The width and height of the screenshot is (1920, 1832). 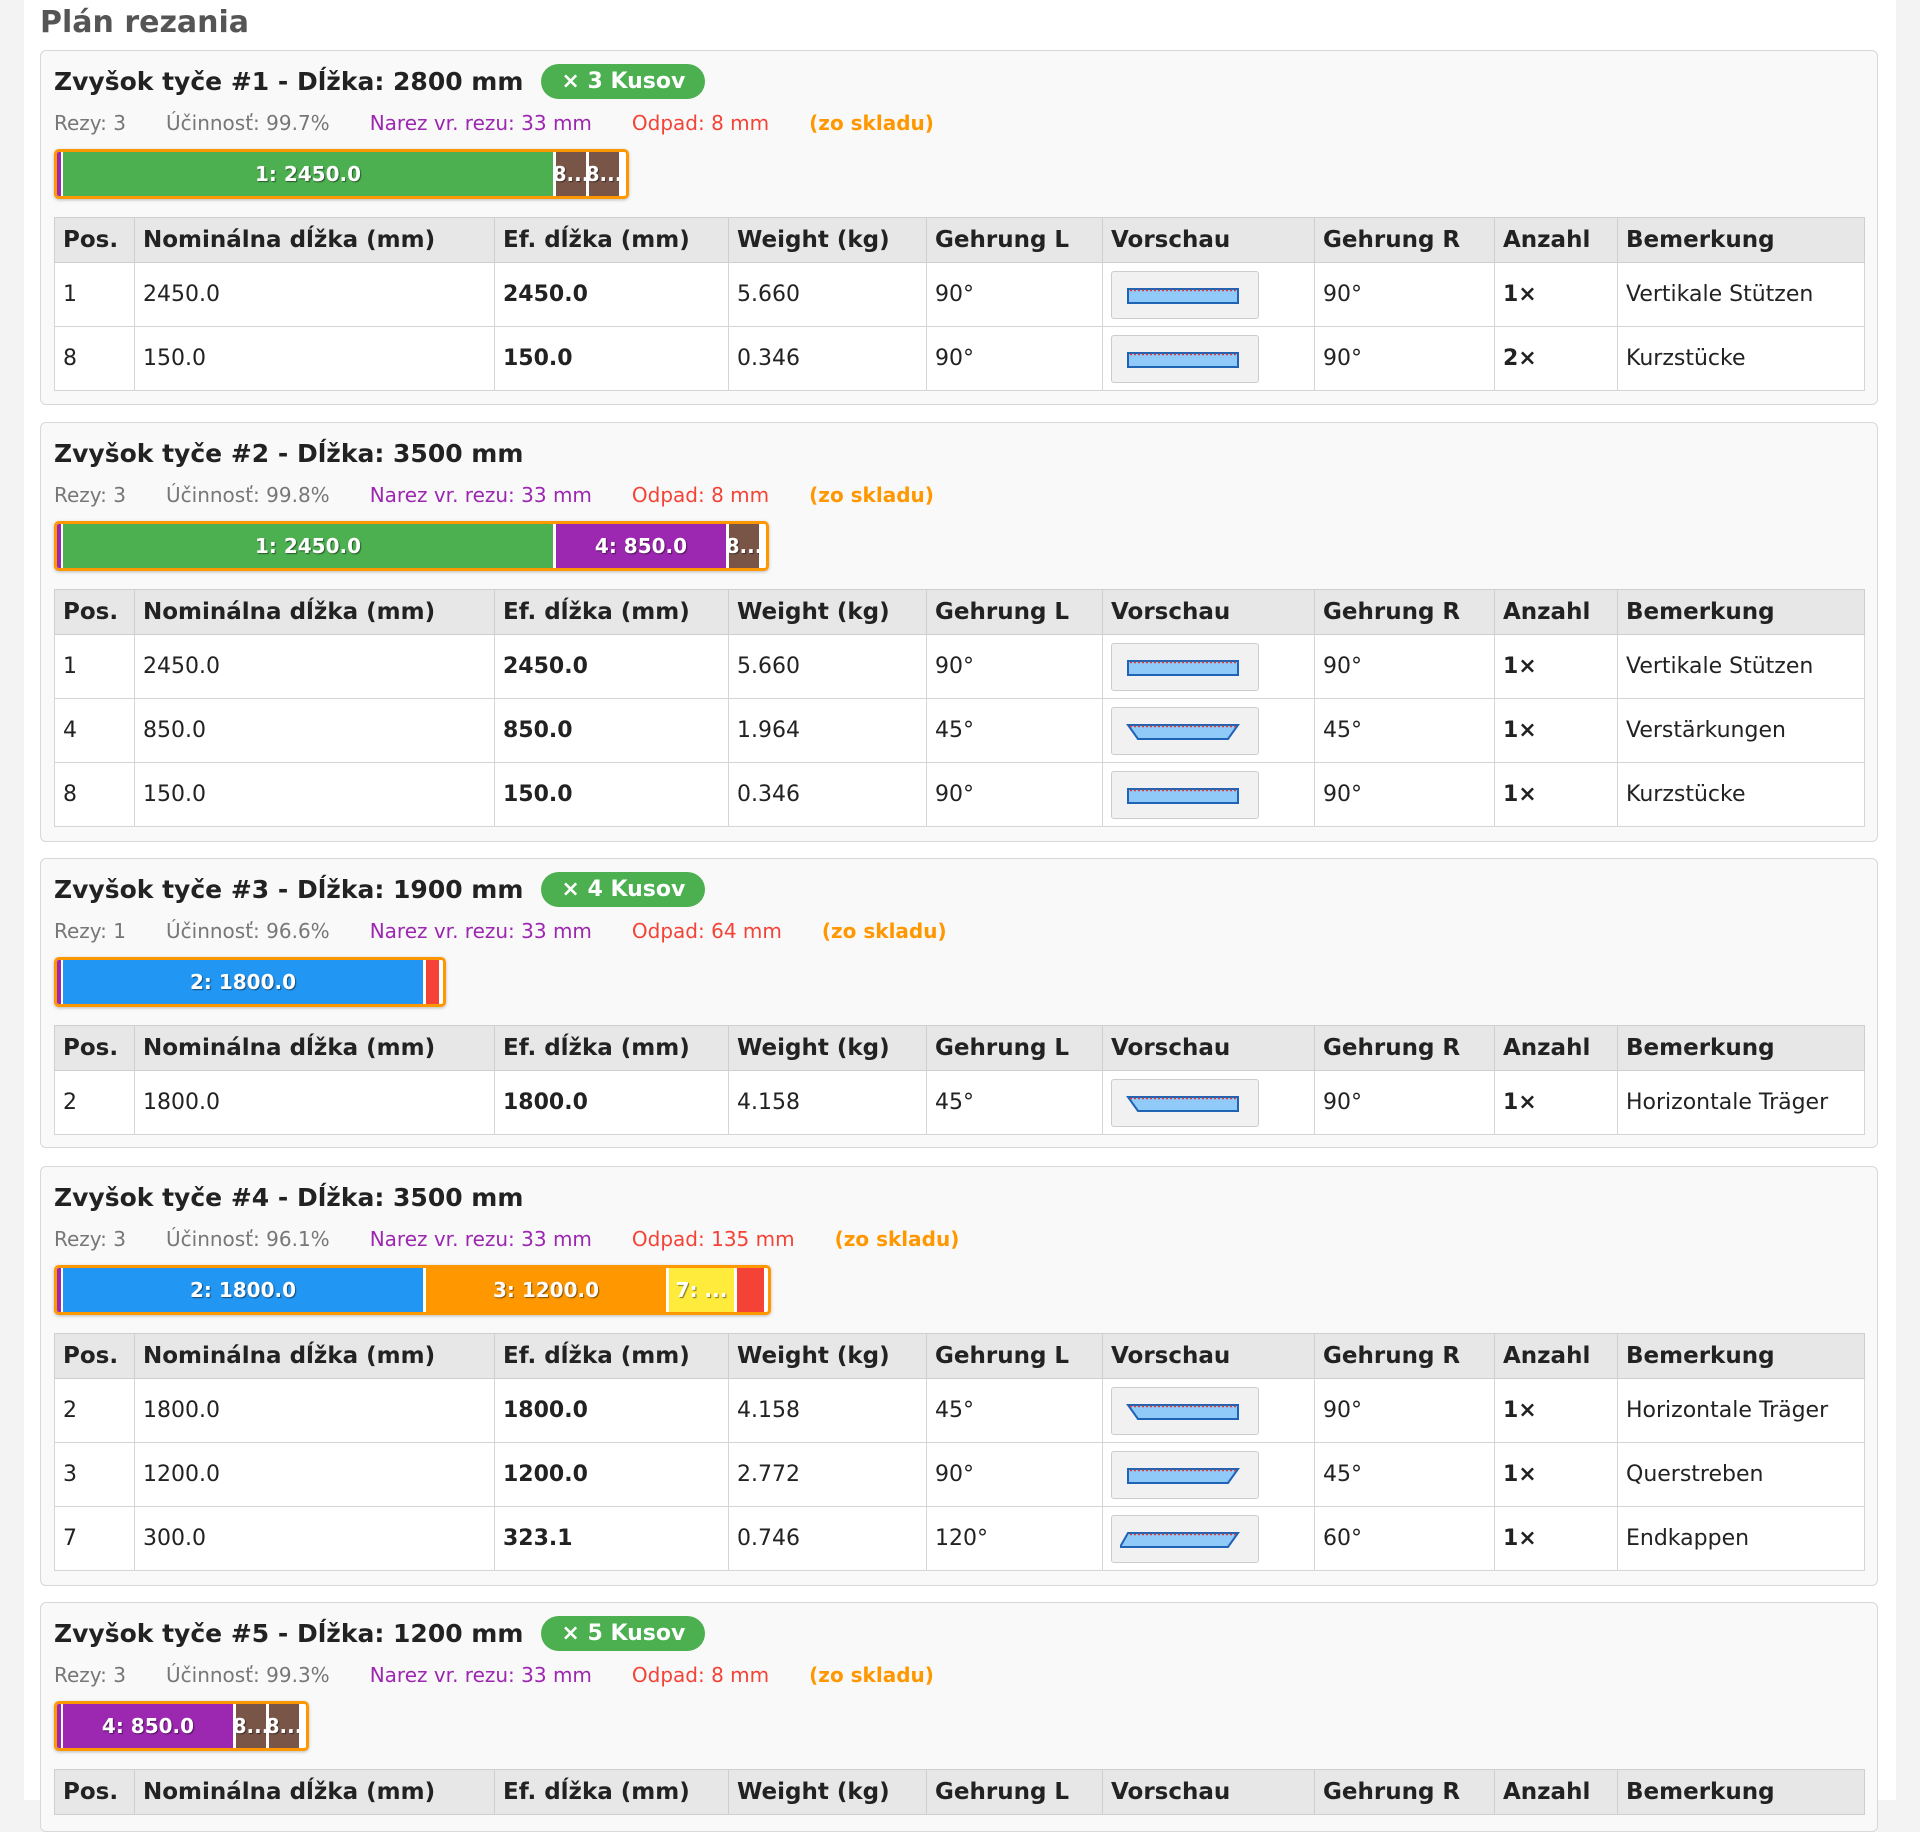 I want to click on cell-nominal-length: 2450.0, so click(x=314, y=666).